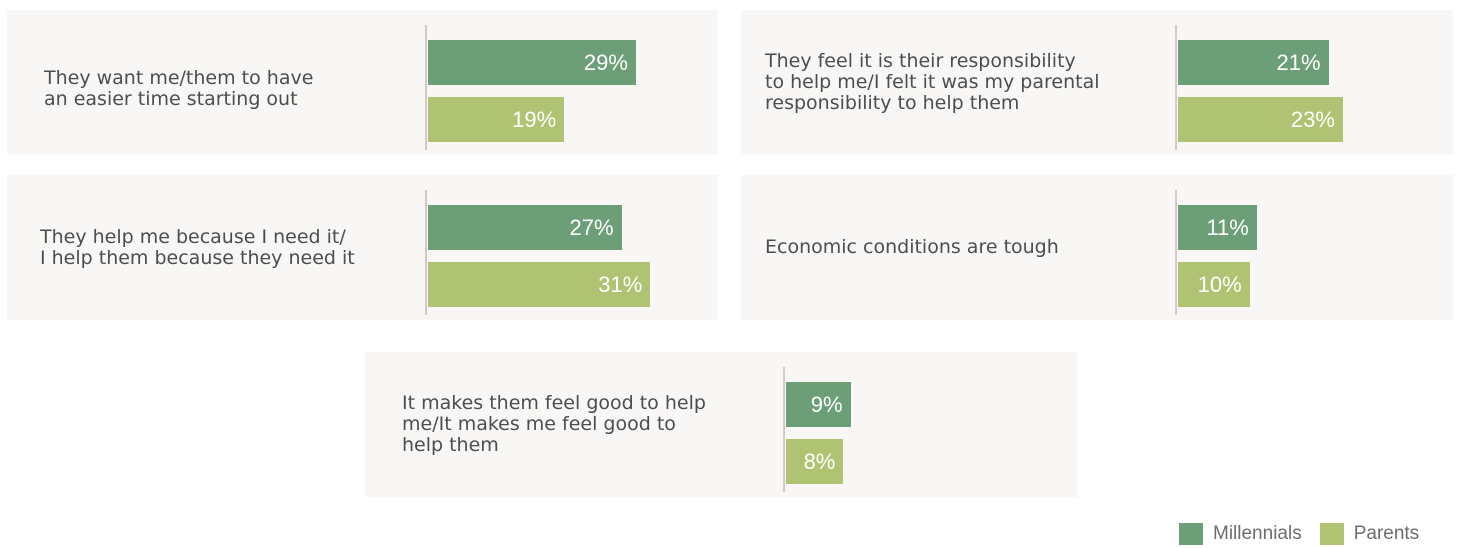 Image resolution: width=1459 pixels, height=548 pixels. I want to click on legend-label-millennials: Millennials, so click(1257, 533).